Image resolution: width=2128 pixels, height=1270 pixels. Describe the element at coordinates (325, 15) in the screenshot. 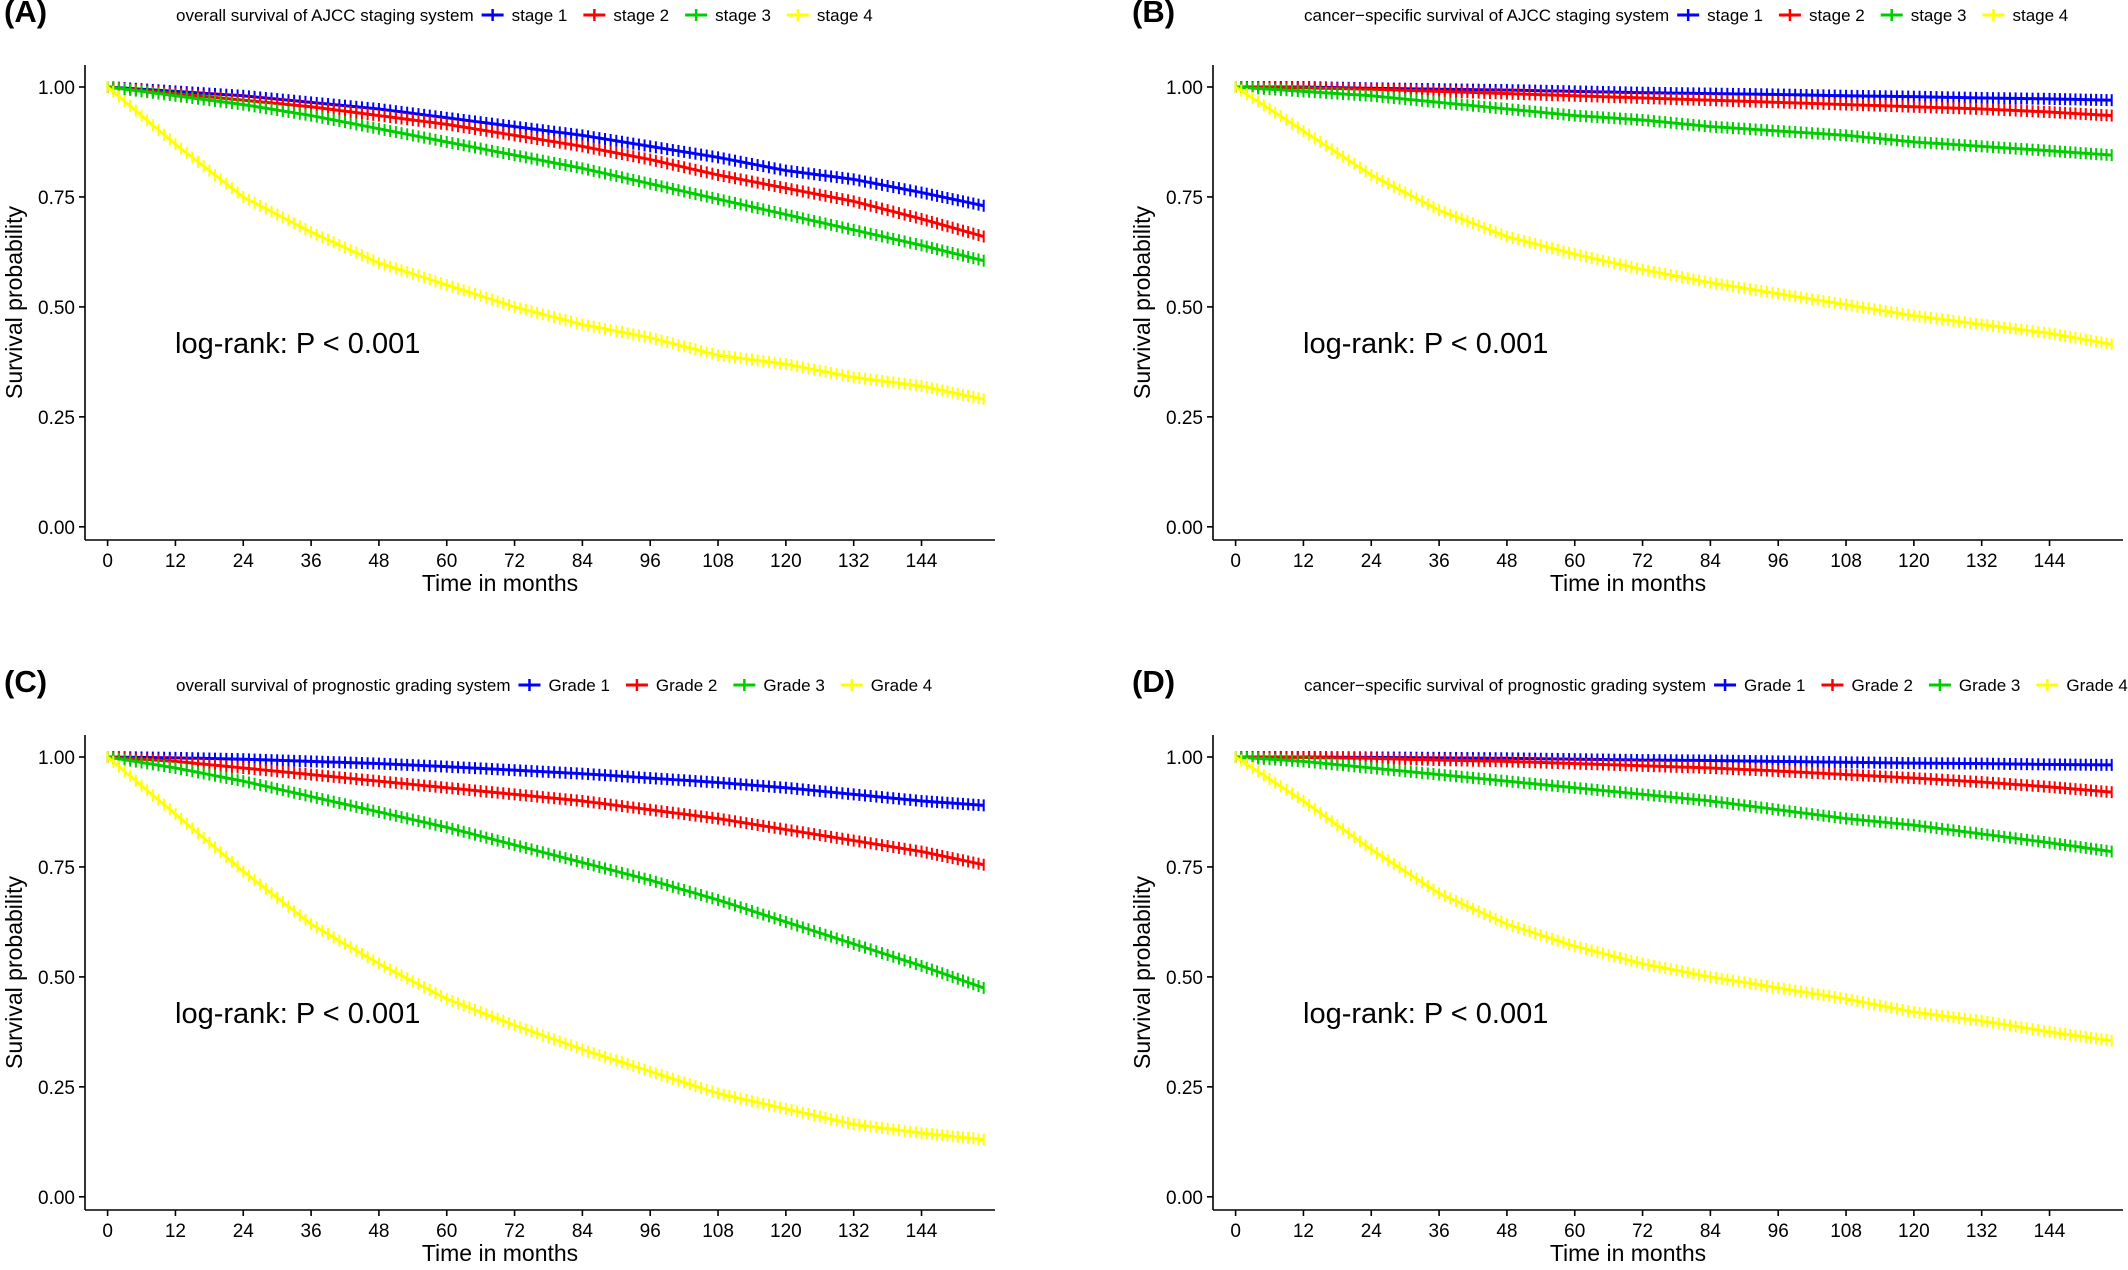

I see `legend-title: overall survival of AJCC staging system` at that location.